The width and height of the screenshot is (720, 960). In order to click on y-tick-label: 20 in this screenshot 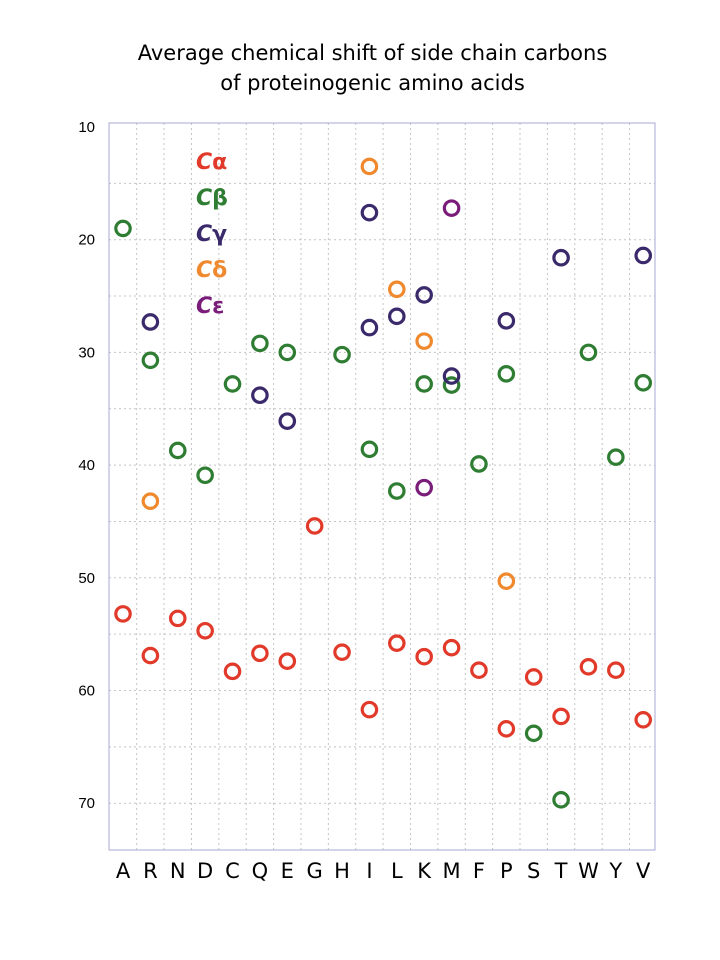, I will do `click(86, 240)`.